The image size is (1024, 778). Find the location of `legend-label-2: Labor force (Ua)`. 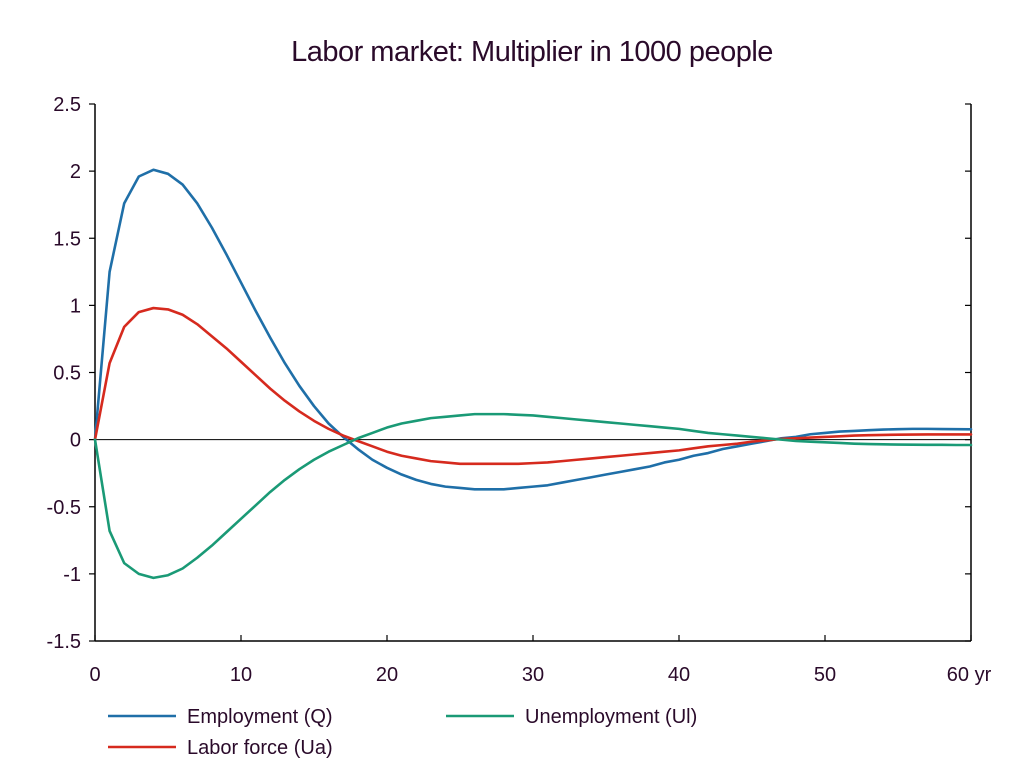

legend-label-2: Labor force (Ua) is located at coordinates (260, 748).